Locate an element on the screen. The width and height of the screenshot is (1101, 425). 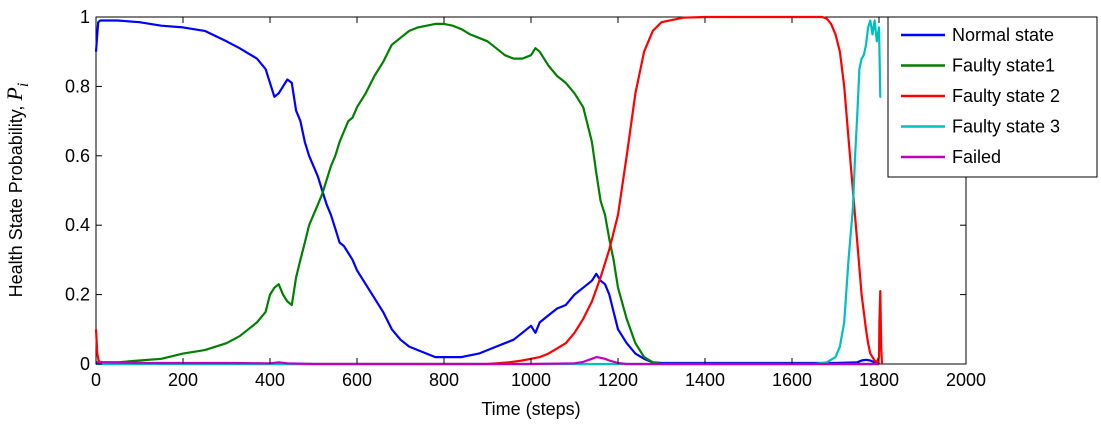
x-tick-label: 600 is located at coordinates (357, 380).